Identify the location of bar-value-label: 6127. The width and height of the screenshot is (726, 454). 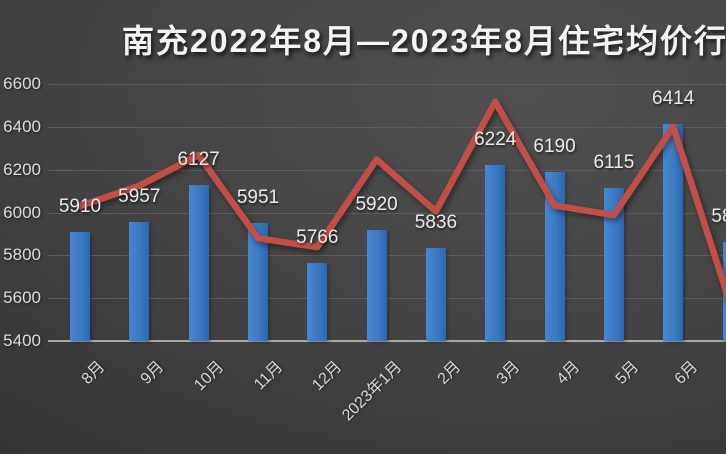
(198, 160).